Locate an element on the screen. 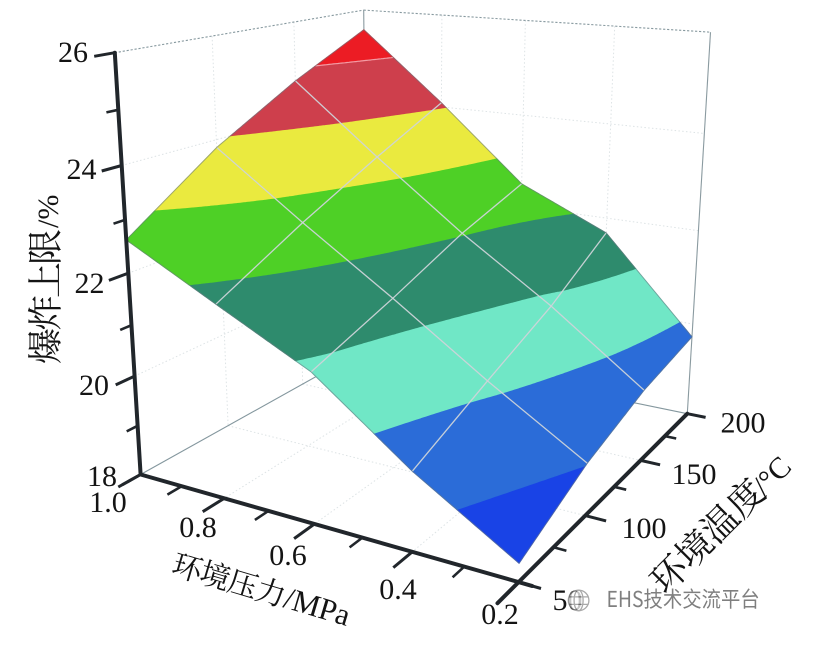 The image size is (824, 662). svg-text: 0.6 is located at coordinates (288, 555).